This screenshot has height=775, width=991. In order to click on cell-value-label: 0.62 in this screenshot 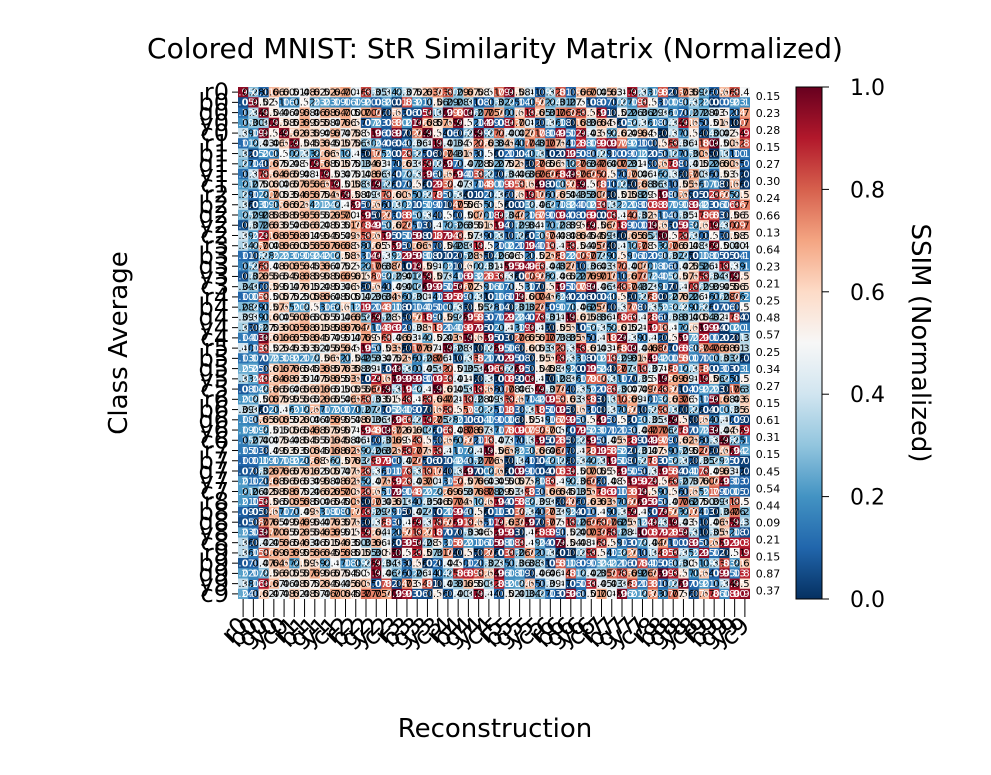, I will do `click(294, 133)`.